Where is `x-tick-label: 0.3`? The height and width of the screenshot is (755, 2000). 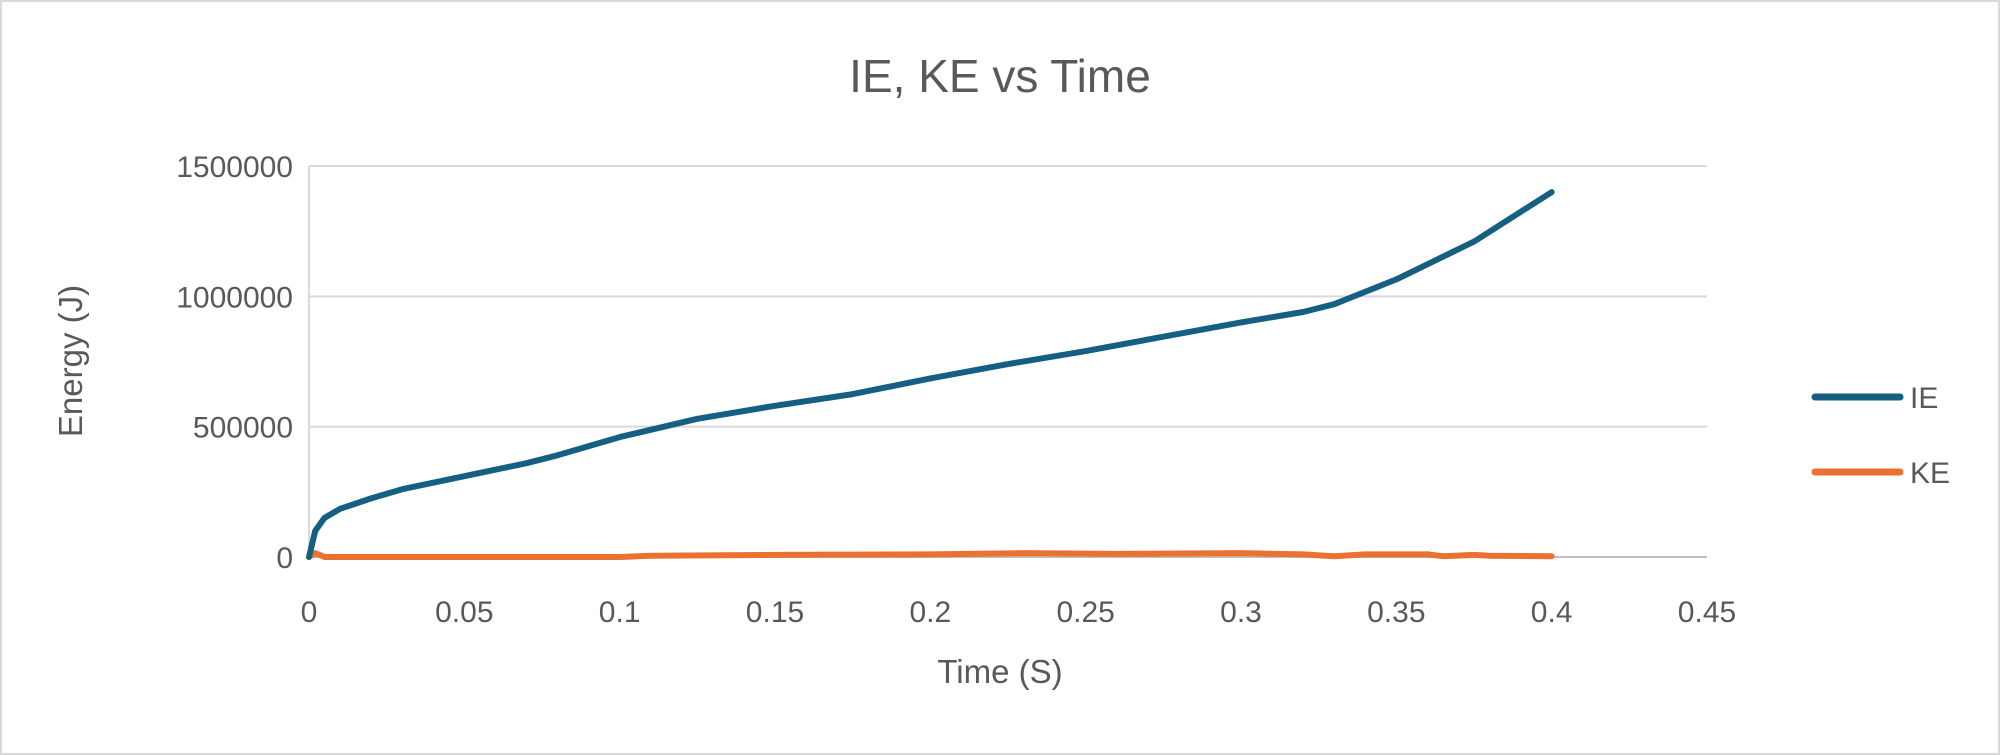
x-tick-label: 0.3 is located at coordinates (1241, 612).